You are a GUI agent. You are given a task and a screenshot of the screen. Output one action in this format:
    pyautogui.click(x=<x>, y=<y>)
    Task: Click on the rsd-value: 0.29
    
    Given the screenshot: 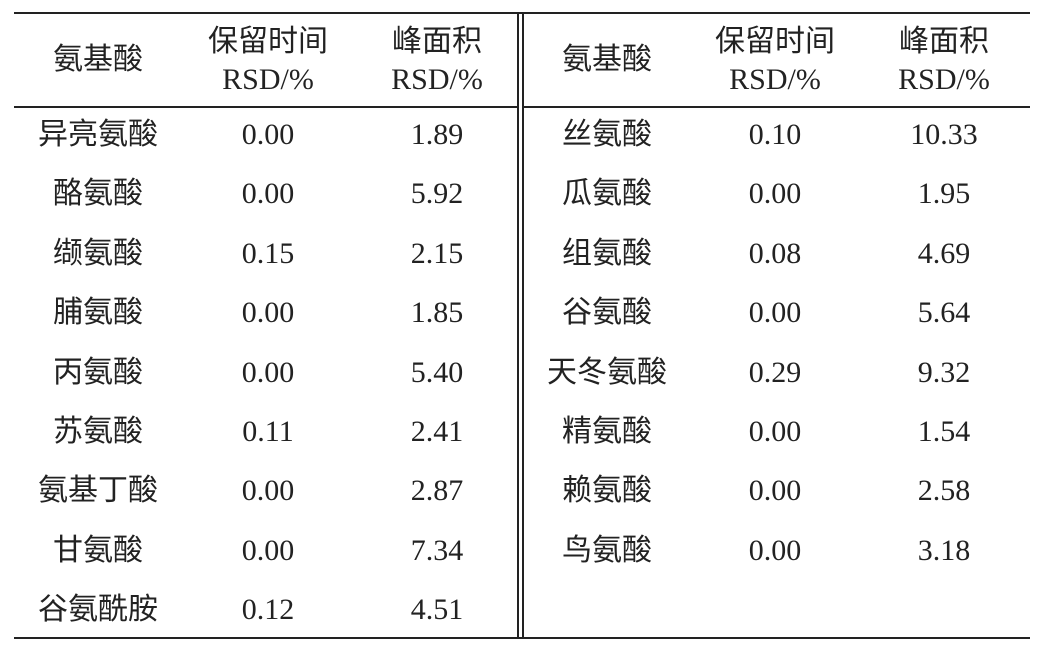 What is the action you would take?
    pyautogui.click(x=775, y=372)
    